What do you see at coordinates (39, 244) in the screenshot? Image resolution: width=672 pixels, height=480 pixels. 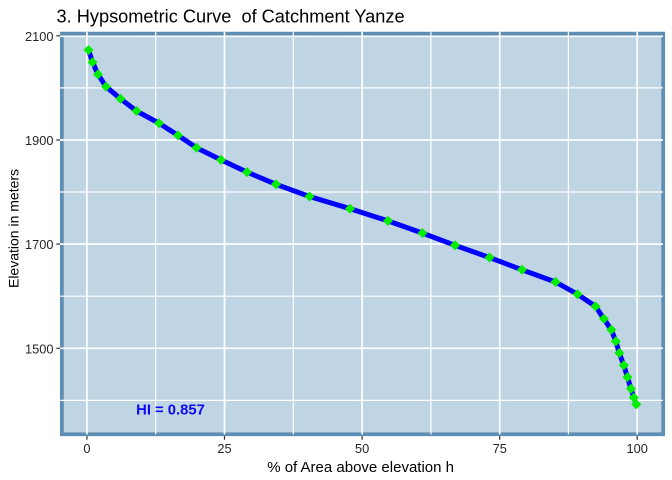 I see `svg-text: 1700` at bounding box center [39, 244].